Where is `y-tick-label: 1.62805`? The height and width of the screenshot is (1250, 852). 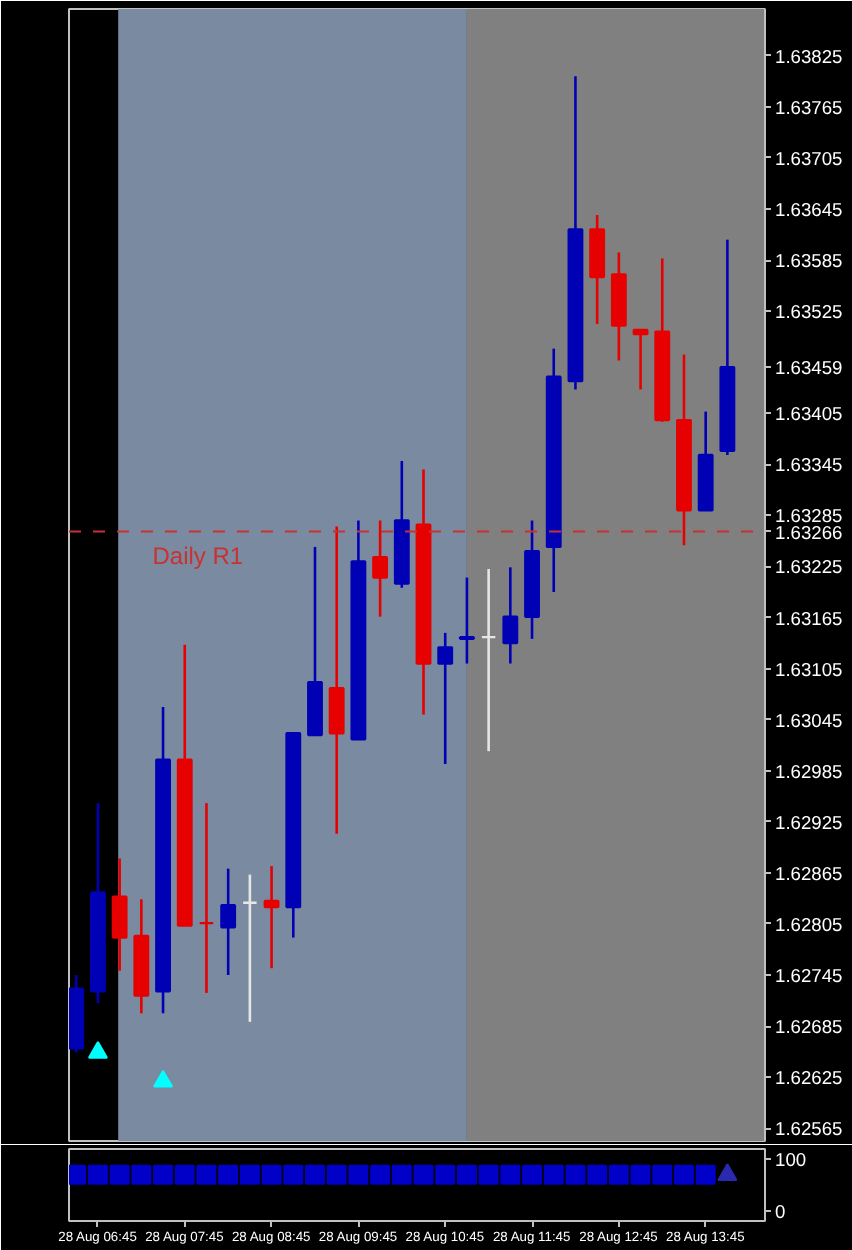 y-tick-label: 1.62805 is located at coordinates (809, 924).